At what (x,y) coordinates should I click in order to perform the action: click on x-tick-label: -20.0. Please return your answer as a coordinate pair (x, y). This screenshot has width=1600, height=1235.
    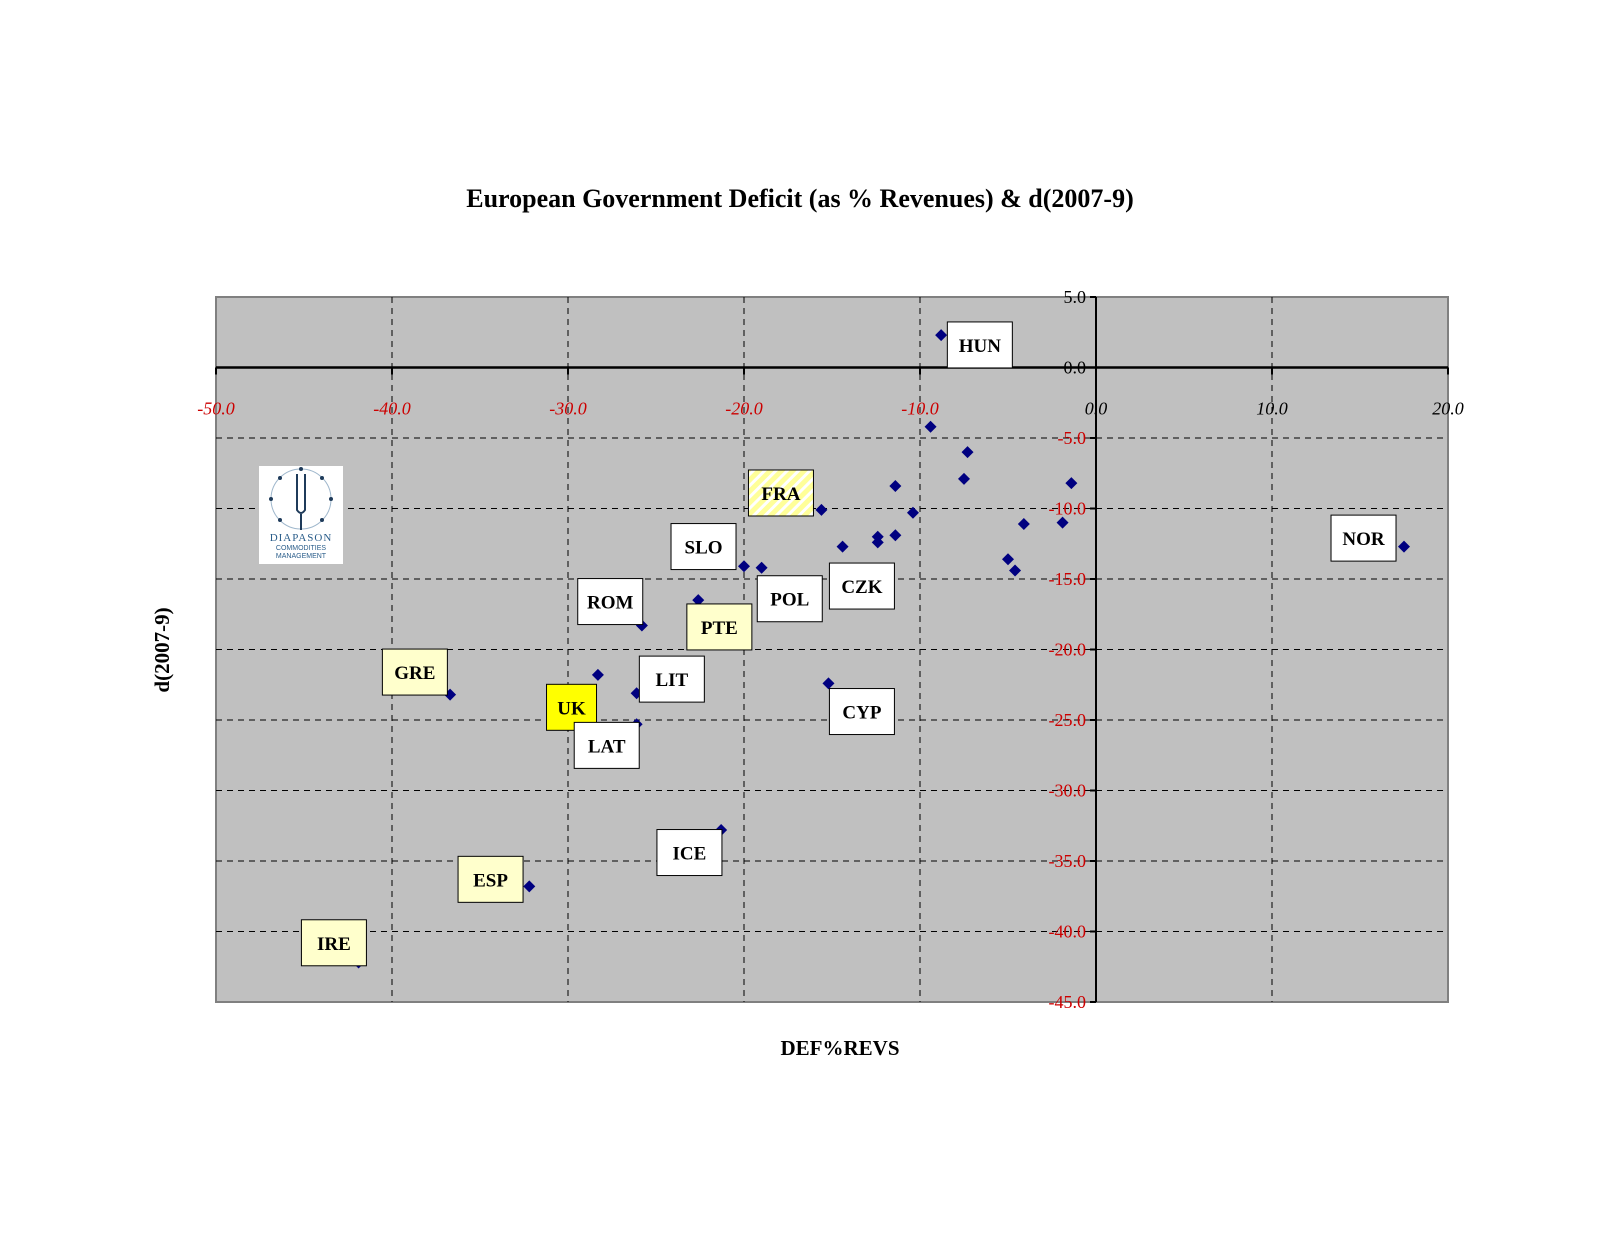
    Looking at the image, I should click on (744, 409).